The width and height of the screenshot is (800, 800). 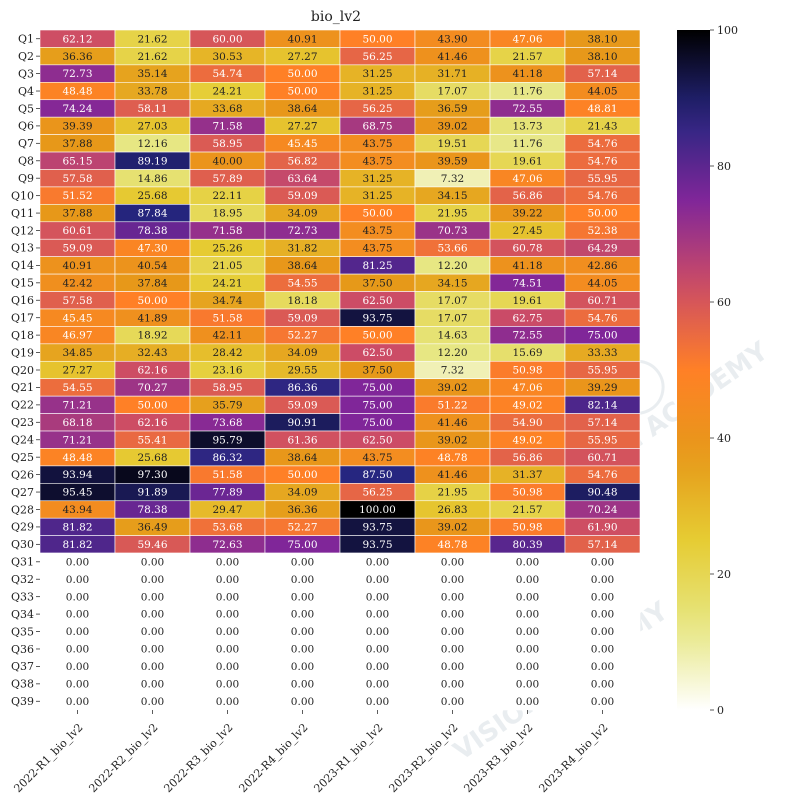 I want to click on cell-value-label: 39.29, so click(x=602, y=388).